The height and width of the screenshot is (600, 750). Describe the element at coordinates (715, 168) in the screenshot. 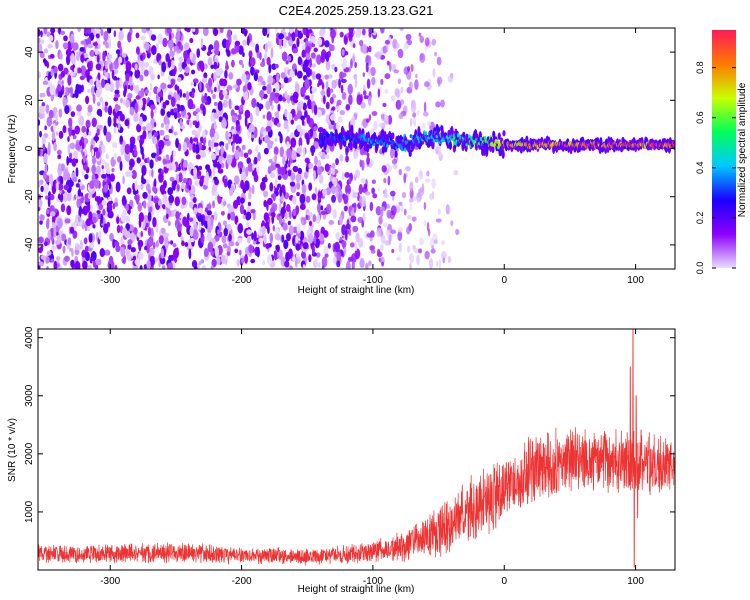

I see `colorbar-tick: 0.4` at that location.